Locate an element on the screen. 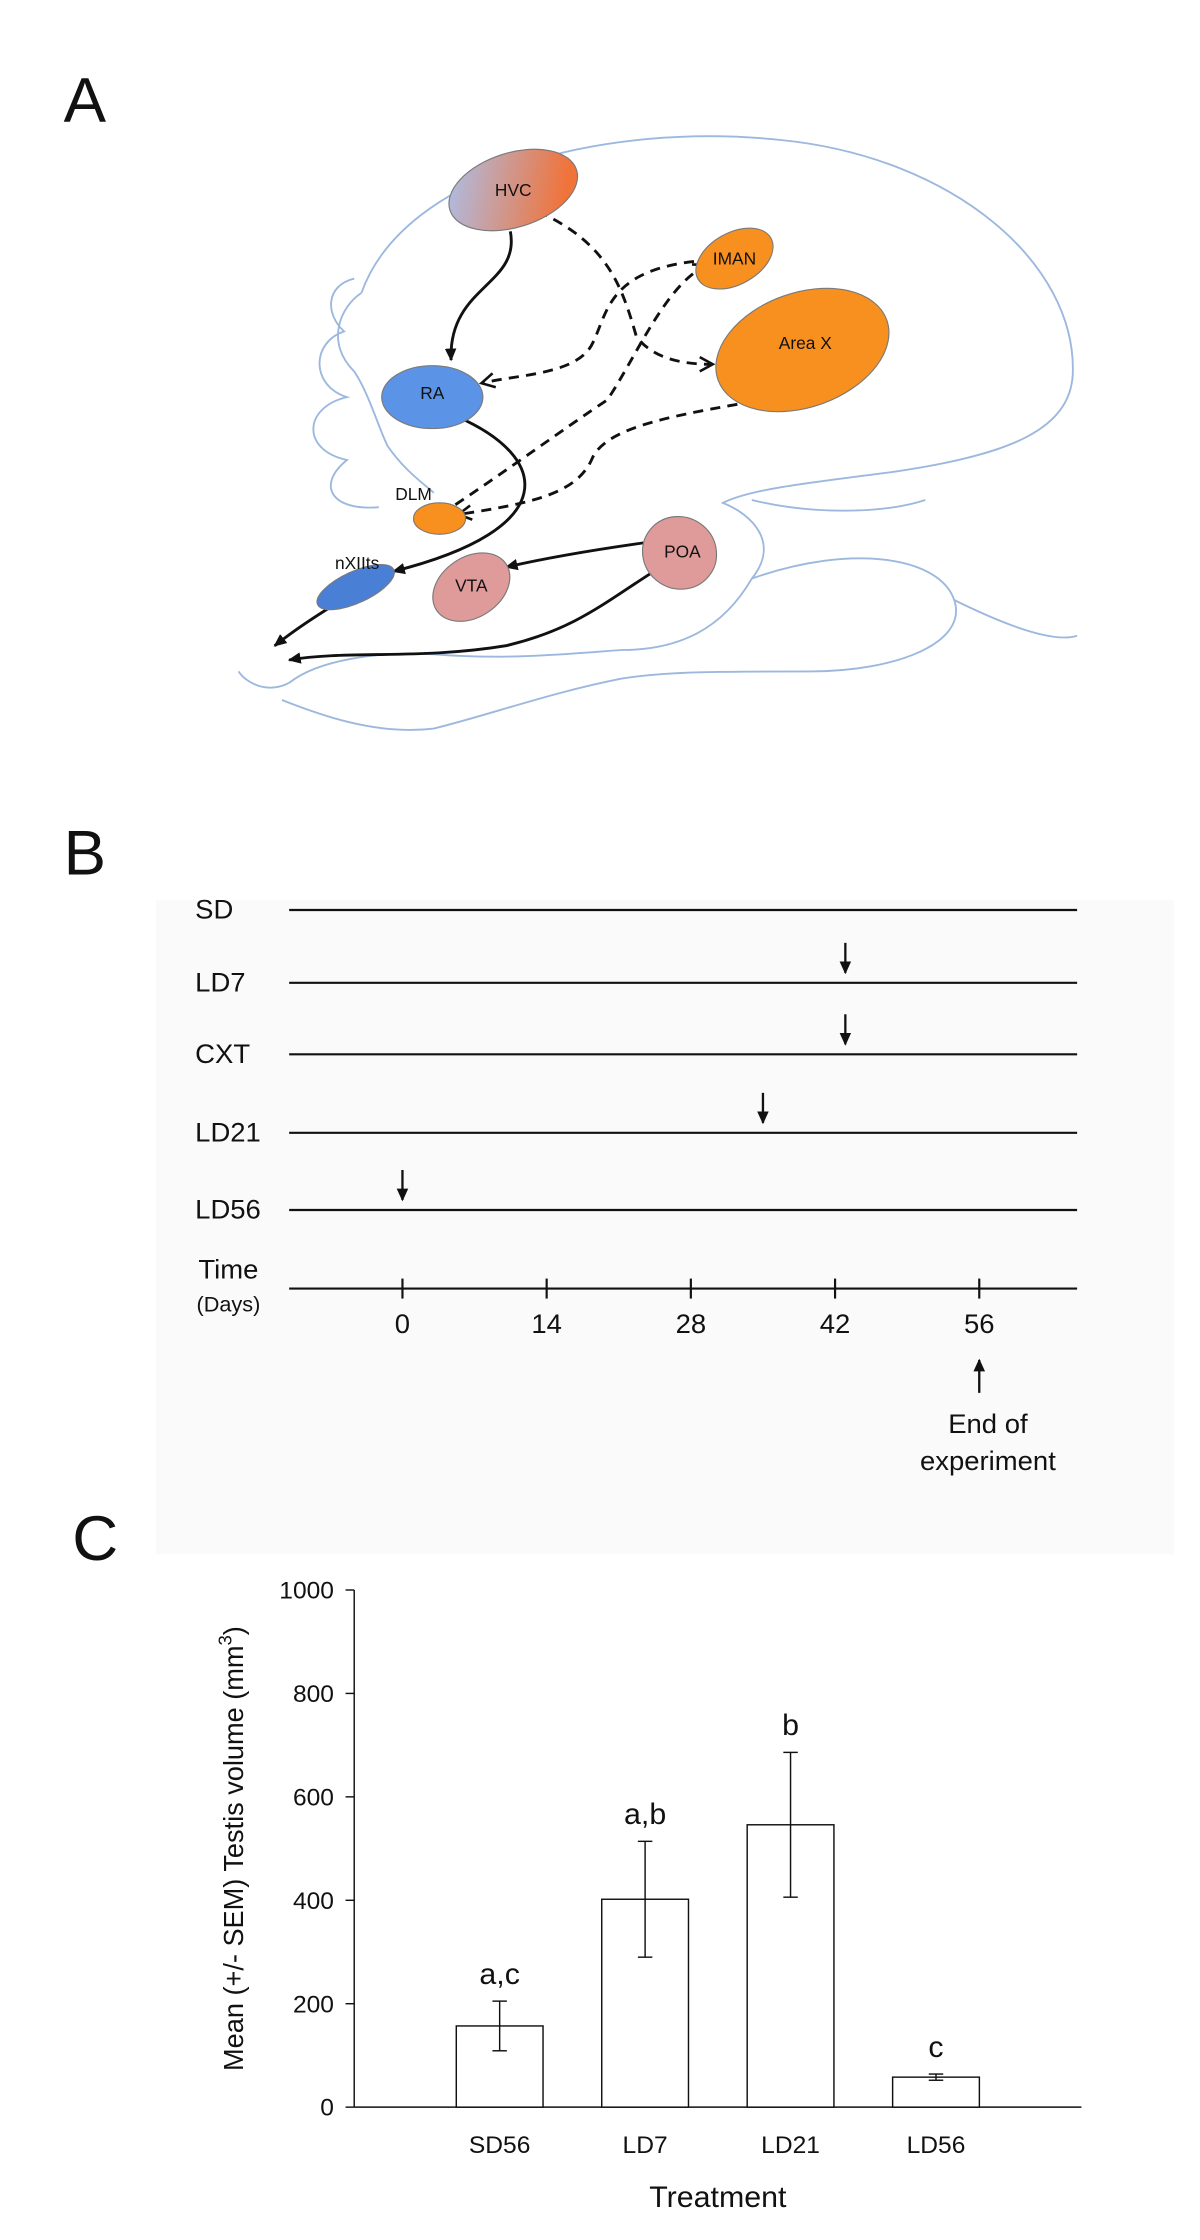 Image resolution: width=1200 pixels, height=2240 pixels. time-unit: (Days) is located at coordinates (229, 1304).